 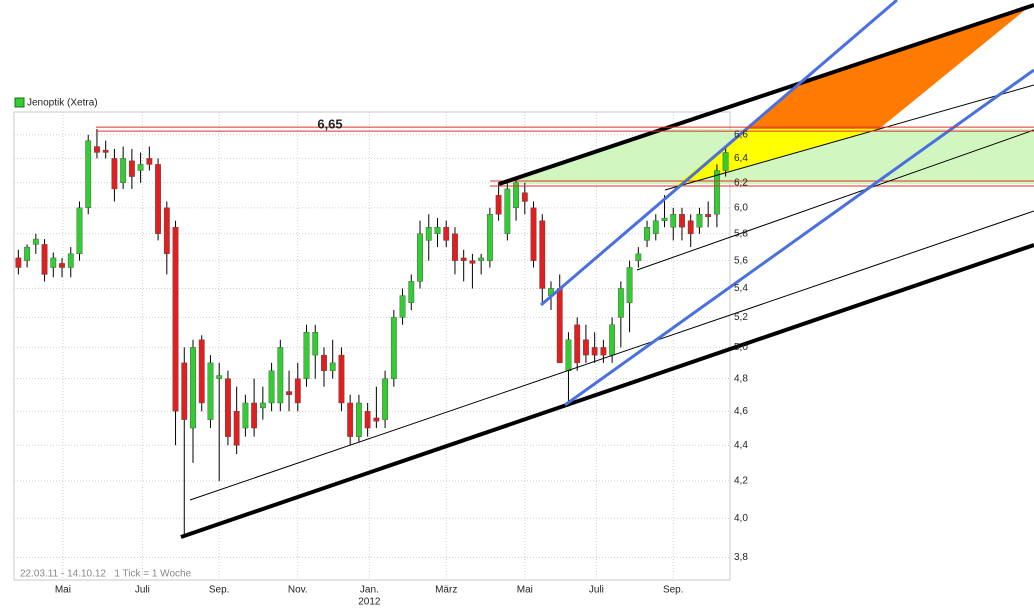 I want to click on y-tick-label: 5,4, so click(x=741, y=288).